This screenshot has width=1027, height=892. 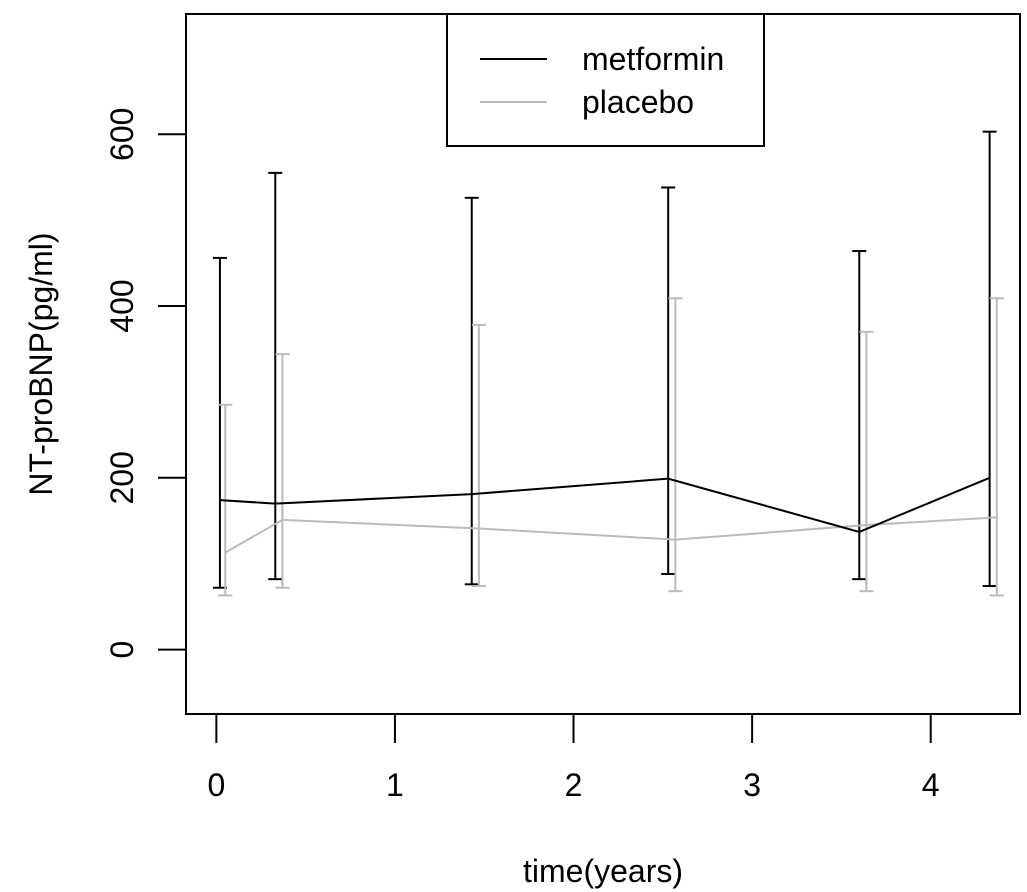 I want to click on legend-label-metformin: metformin, so click(x=653, y=59).